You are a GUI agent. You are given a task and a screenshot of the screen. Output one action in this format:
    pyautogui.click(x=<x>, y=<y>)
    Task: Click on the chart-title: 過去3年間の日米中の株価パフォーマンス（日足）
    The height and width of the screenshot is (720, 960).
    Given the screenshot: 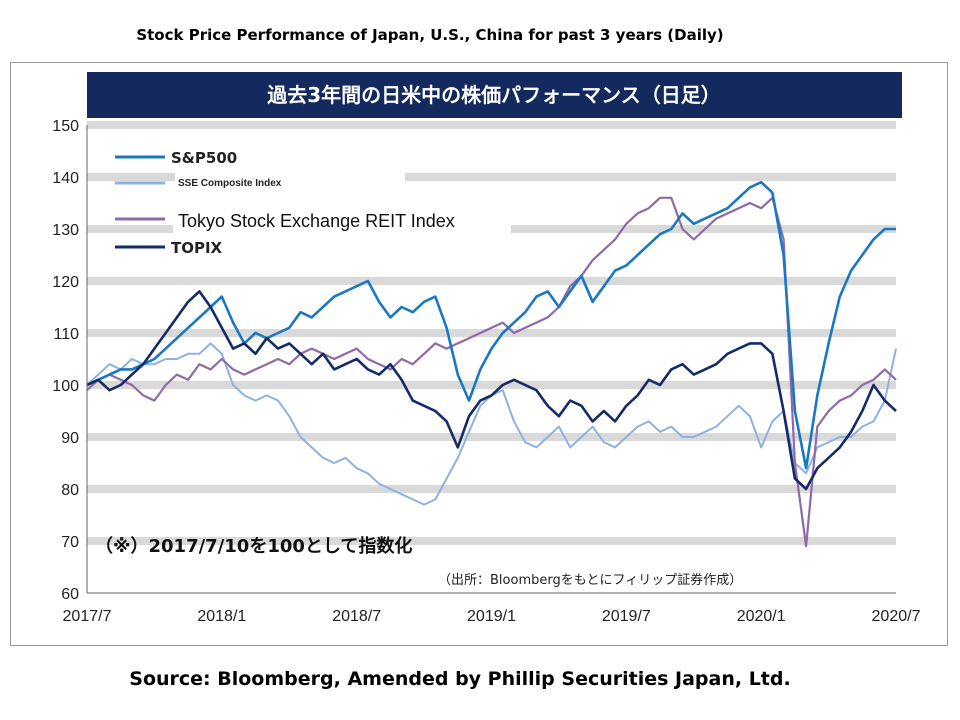 What is the action you would take?
    pyautogui.click(x=494, y=95)
    